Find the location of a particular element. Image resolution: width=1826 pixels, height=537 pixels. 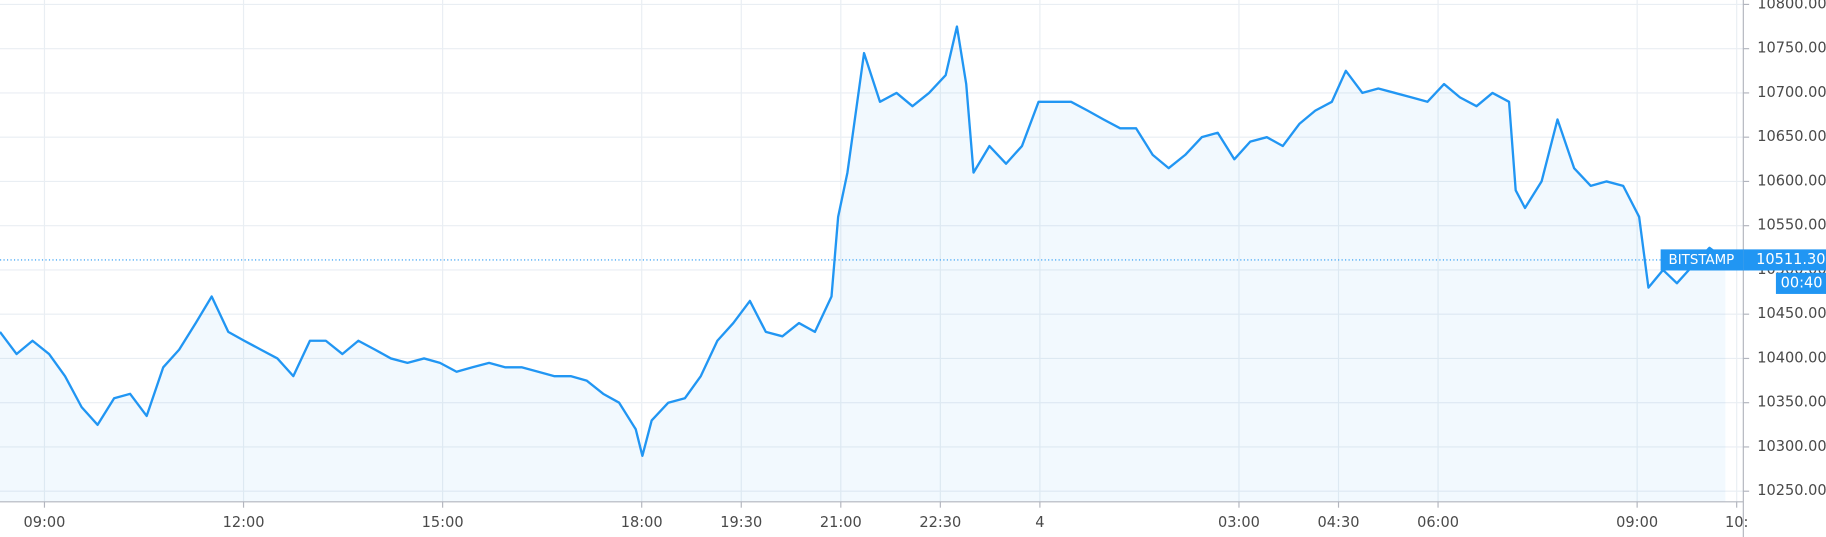

x-tick-label: 06:00 is located at coordinates (1438, 522).